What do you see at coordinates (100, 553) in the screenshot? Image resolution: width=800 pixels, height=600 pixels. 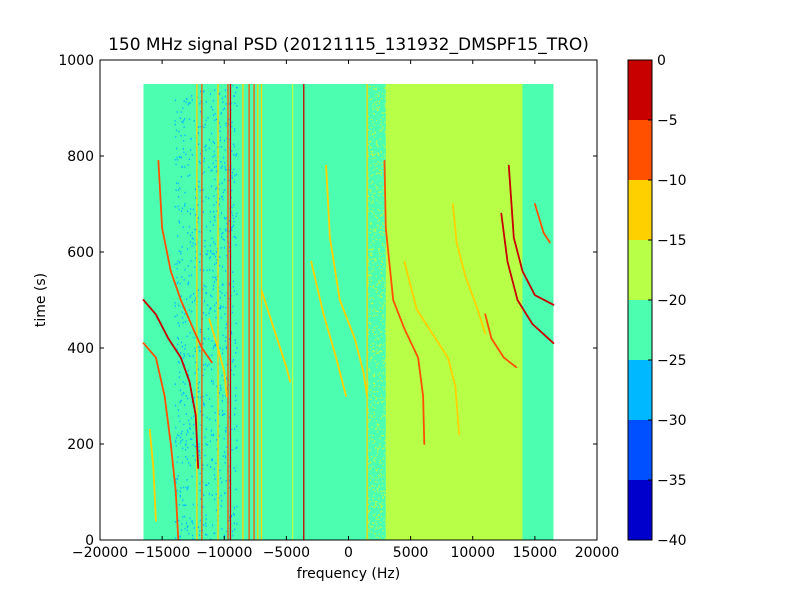 I see `x-tick-label: −20000` at bounding box center [100, 553].